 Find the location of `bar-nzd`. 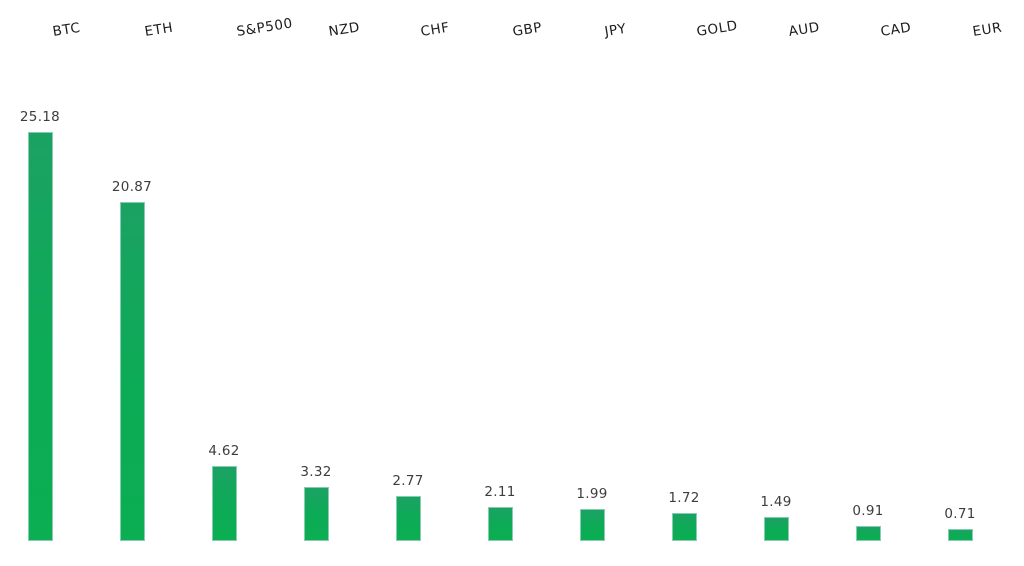

bar-nzd is located at coordinates (316, 514).